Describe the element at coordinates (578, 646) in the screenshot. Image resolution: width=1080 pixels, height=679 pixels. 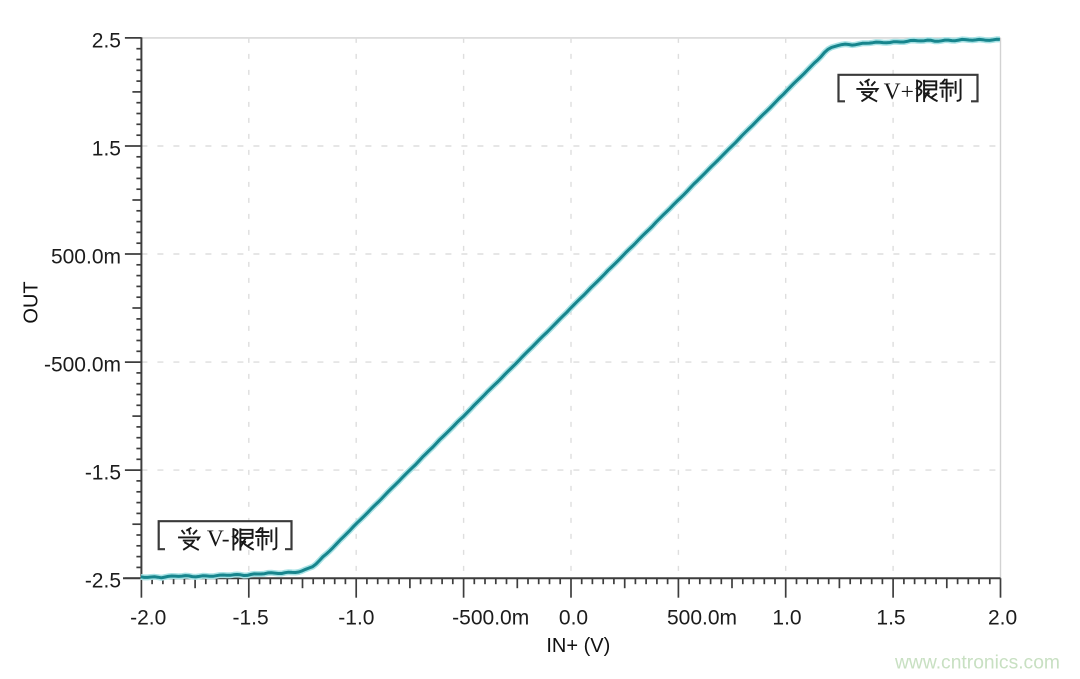
I see `svg-text: IN+ (V)` at that location.